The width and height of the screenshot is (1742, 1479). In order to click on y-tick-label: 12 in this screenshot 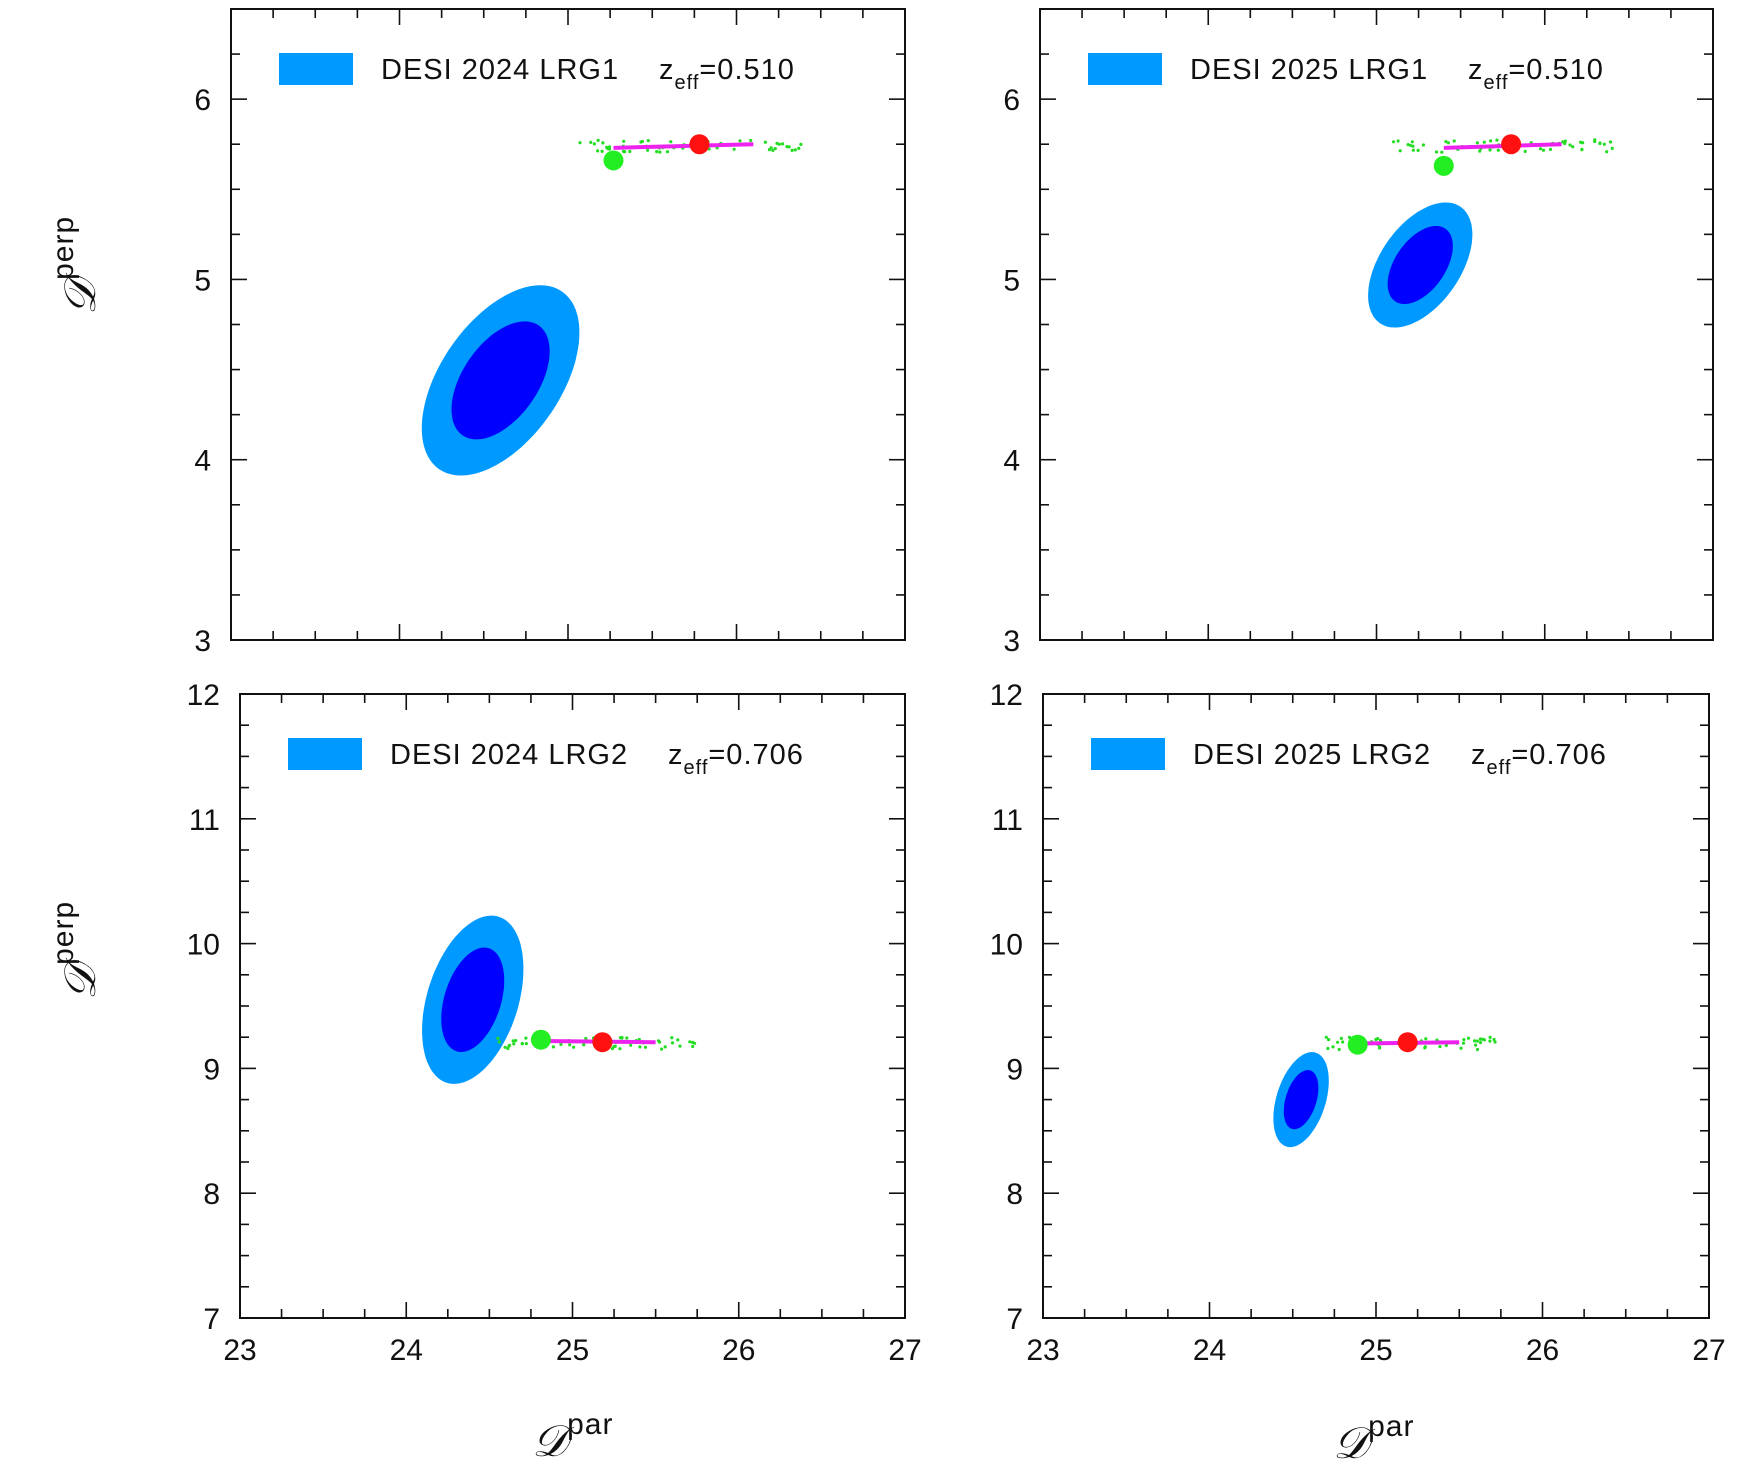, I will do `click(1006, 695)`.